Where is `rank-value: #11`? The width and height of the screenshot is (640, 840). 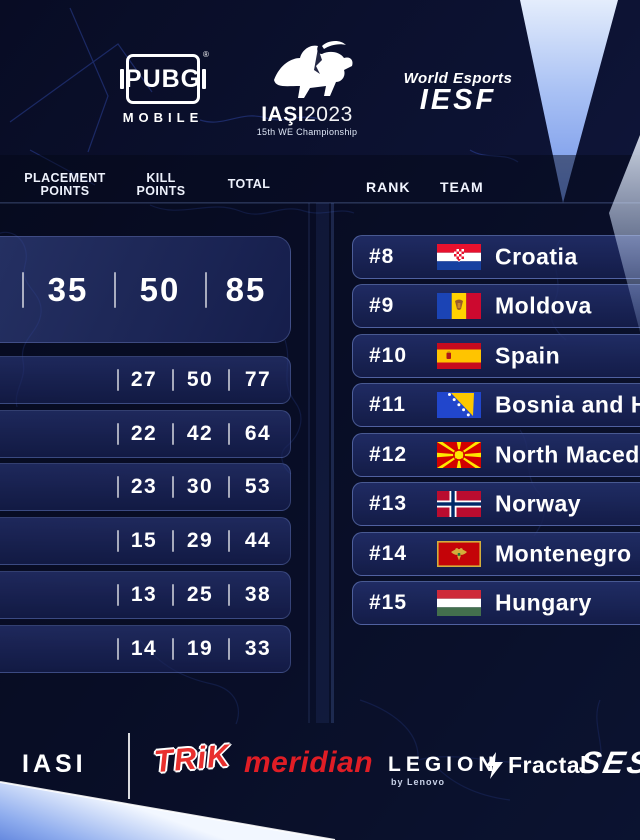 rank-value: #11 is located at coordinates (387, 404).